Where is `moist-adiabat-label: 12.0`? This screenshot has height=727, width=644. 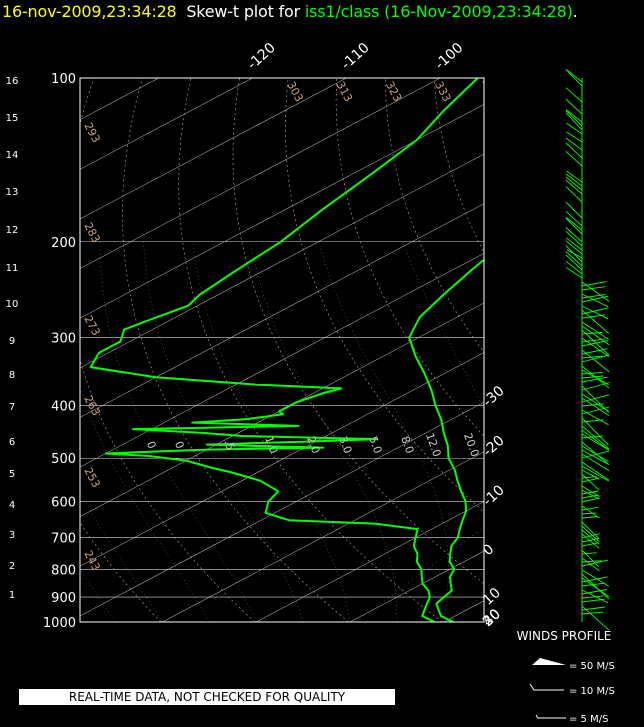
moist-adiabat-label: 12.0 is located at coordinates (433, 444).